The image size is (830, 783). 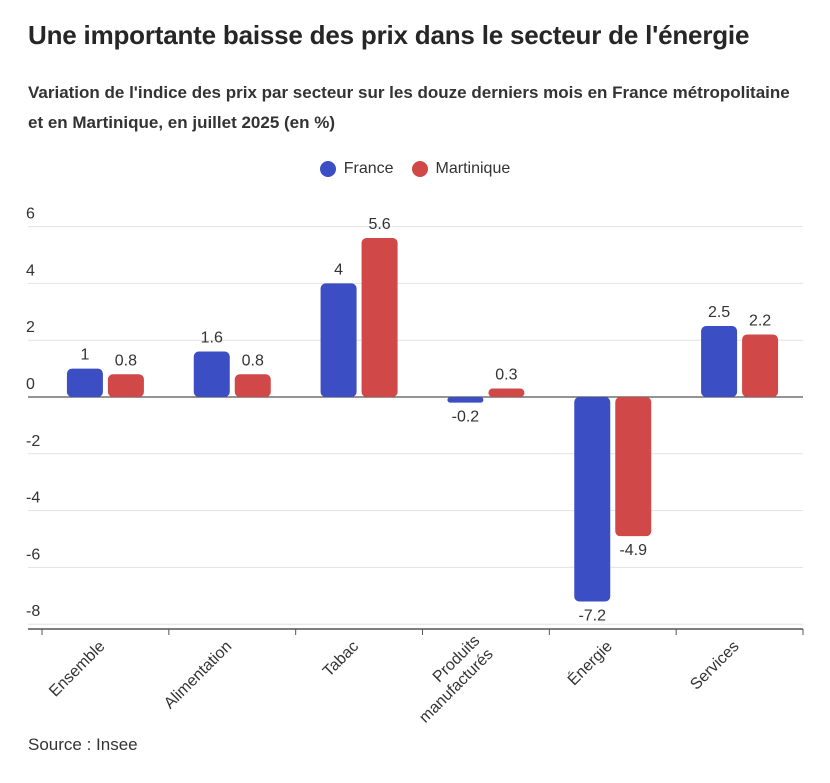 I want to click on y-tick-label: -4, so click(x=33, y=498).